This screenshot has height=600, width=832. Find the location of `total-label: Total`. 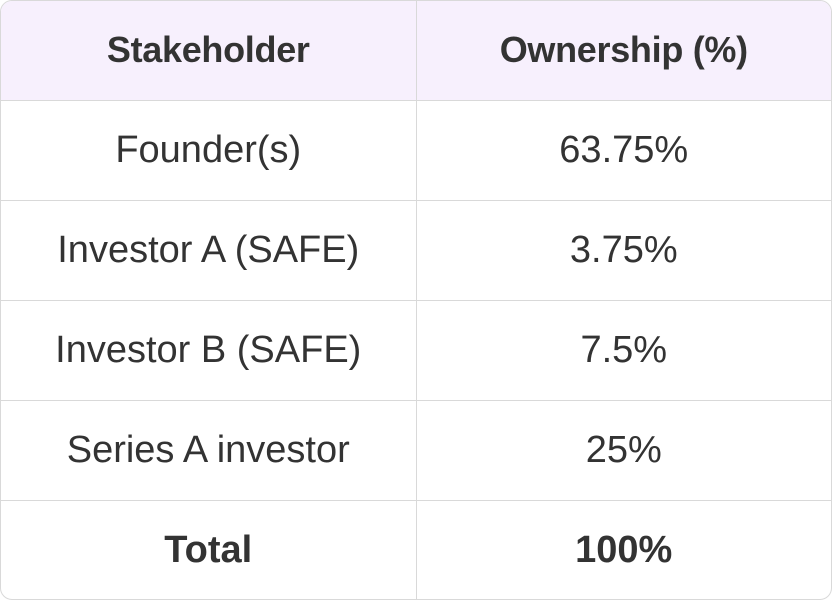

total-label: Total is located at coordinates (209, 549).